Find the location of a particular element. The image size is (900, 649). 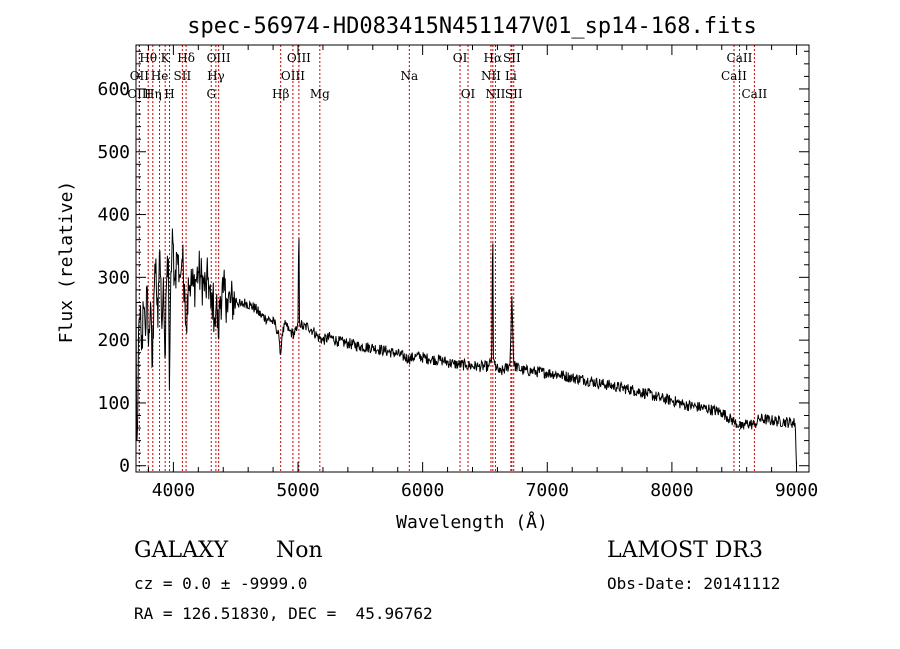

x-tick-label: 4000 is located at coordinates (173, 490).